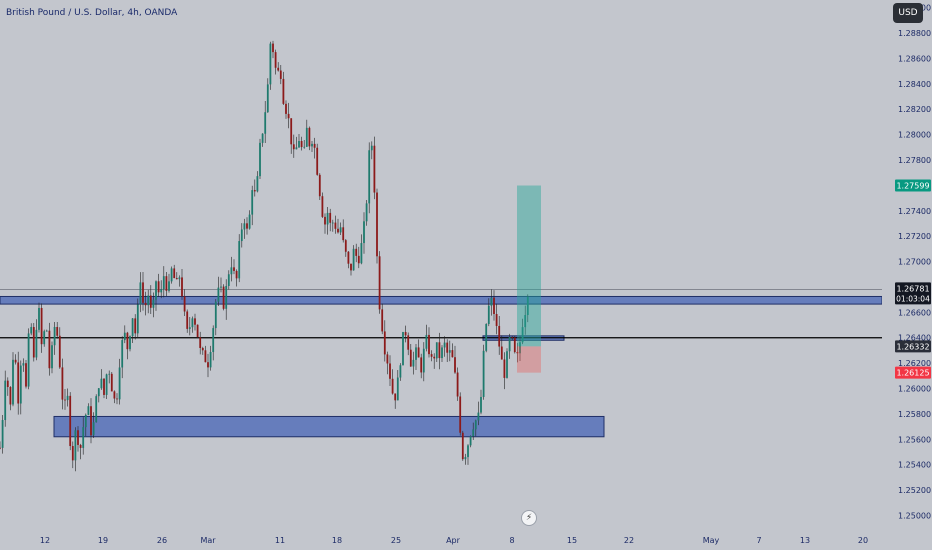 This screenshot has height=550, width=932. I want to click on price-tick-label: 1.25400, so click(914, 465).